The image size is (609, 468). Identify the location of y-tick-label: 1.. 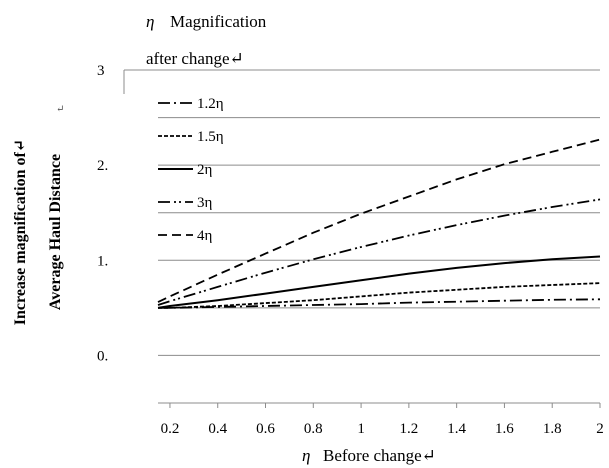
(102, 261).